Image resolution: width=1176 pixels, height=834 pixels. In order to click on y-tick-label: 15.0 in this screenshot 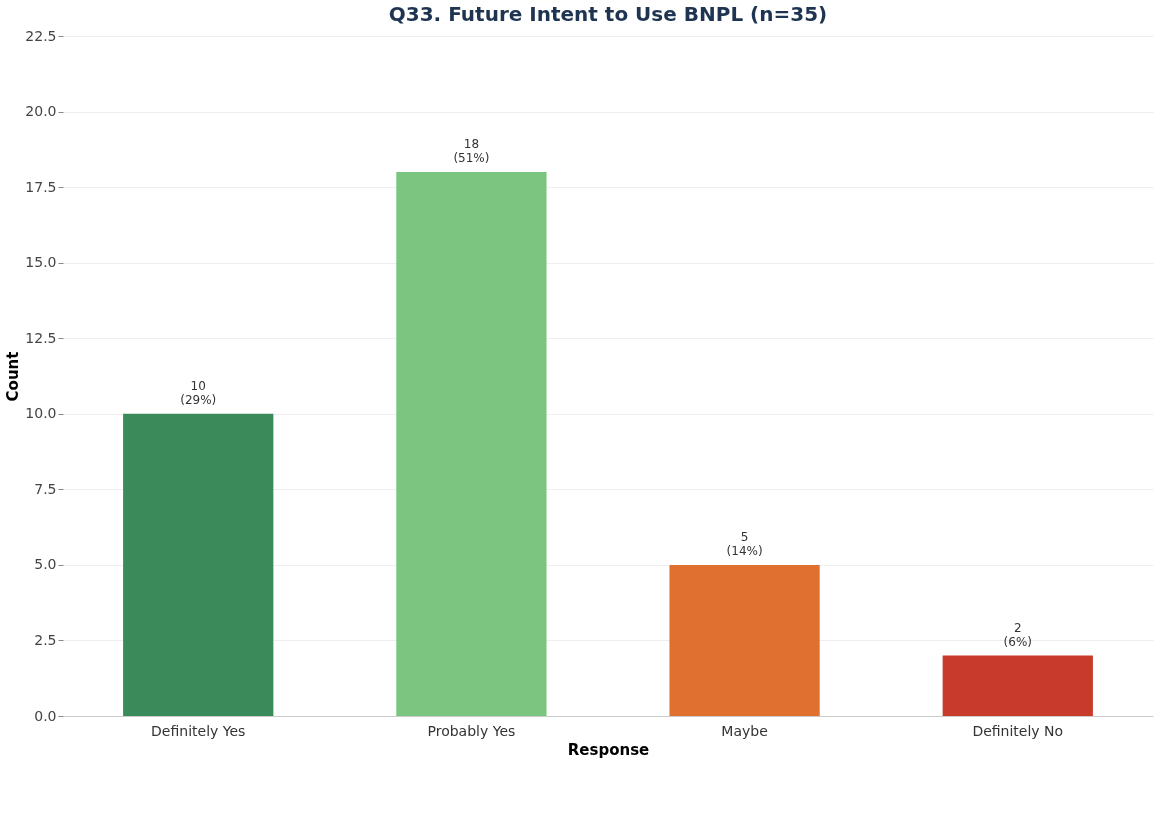, I will do `click(41, 262)`.